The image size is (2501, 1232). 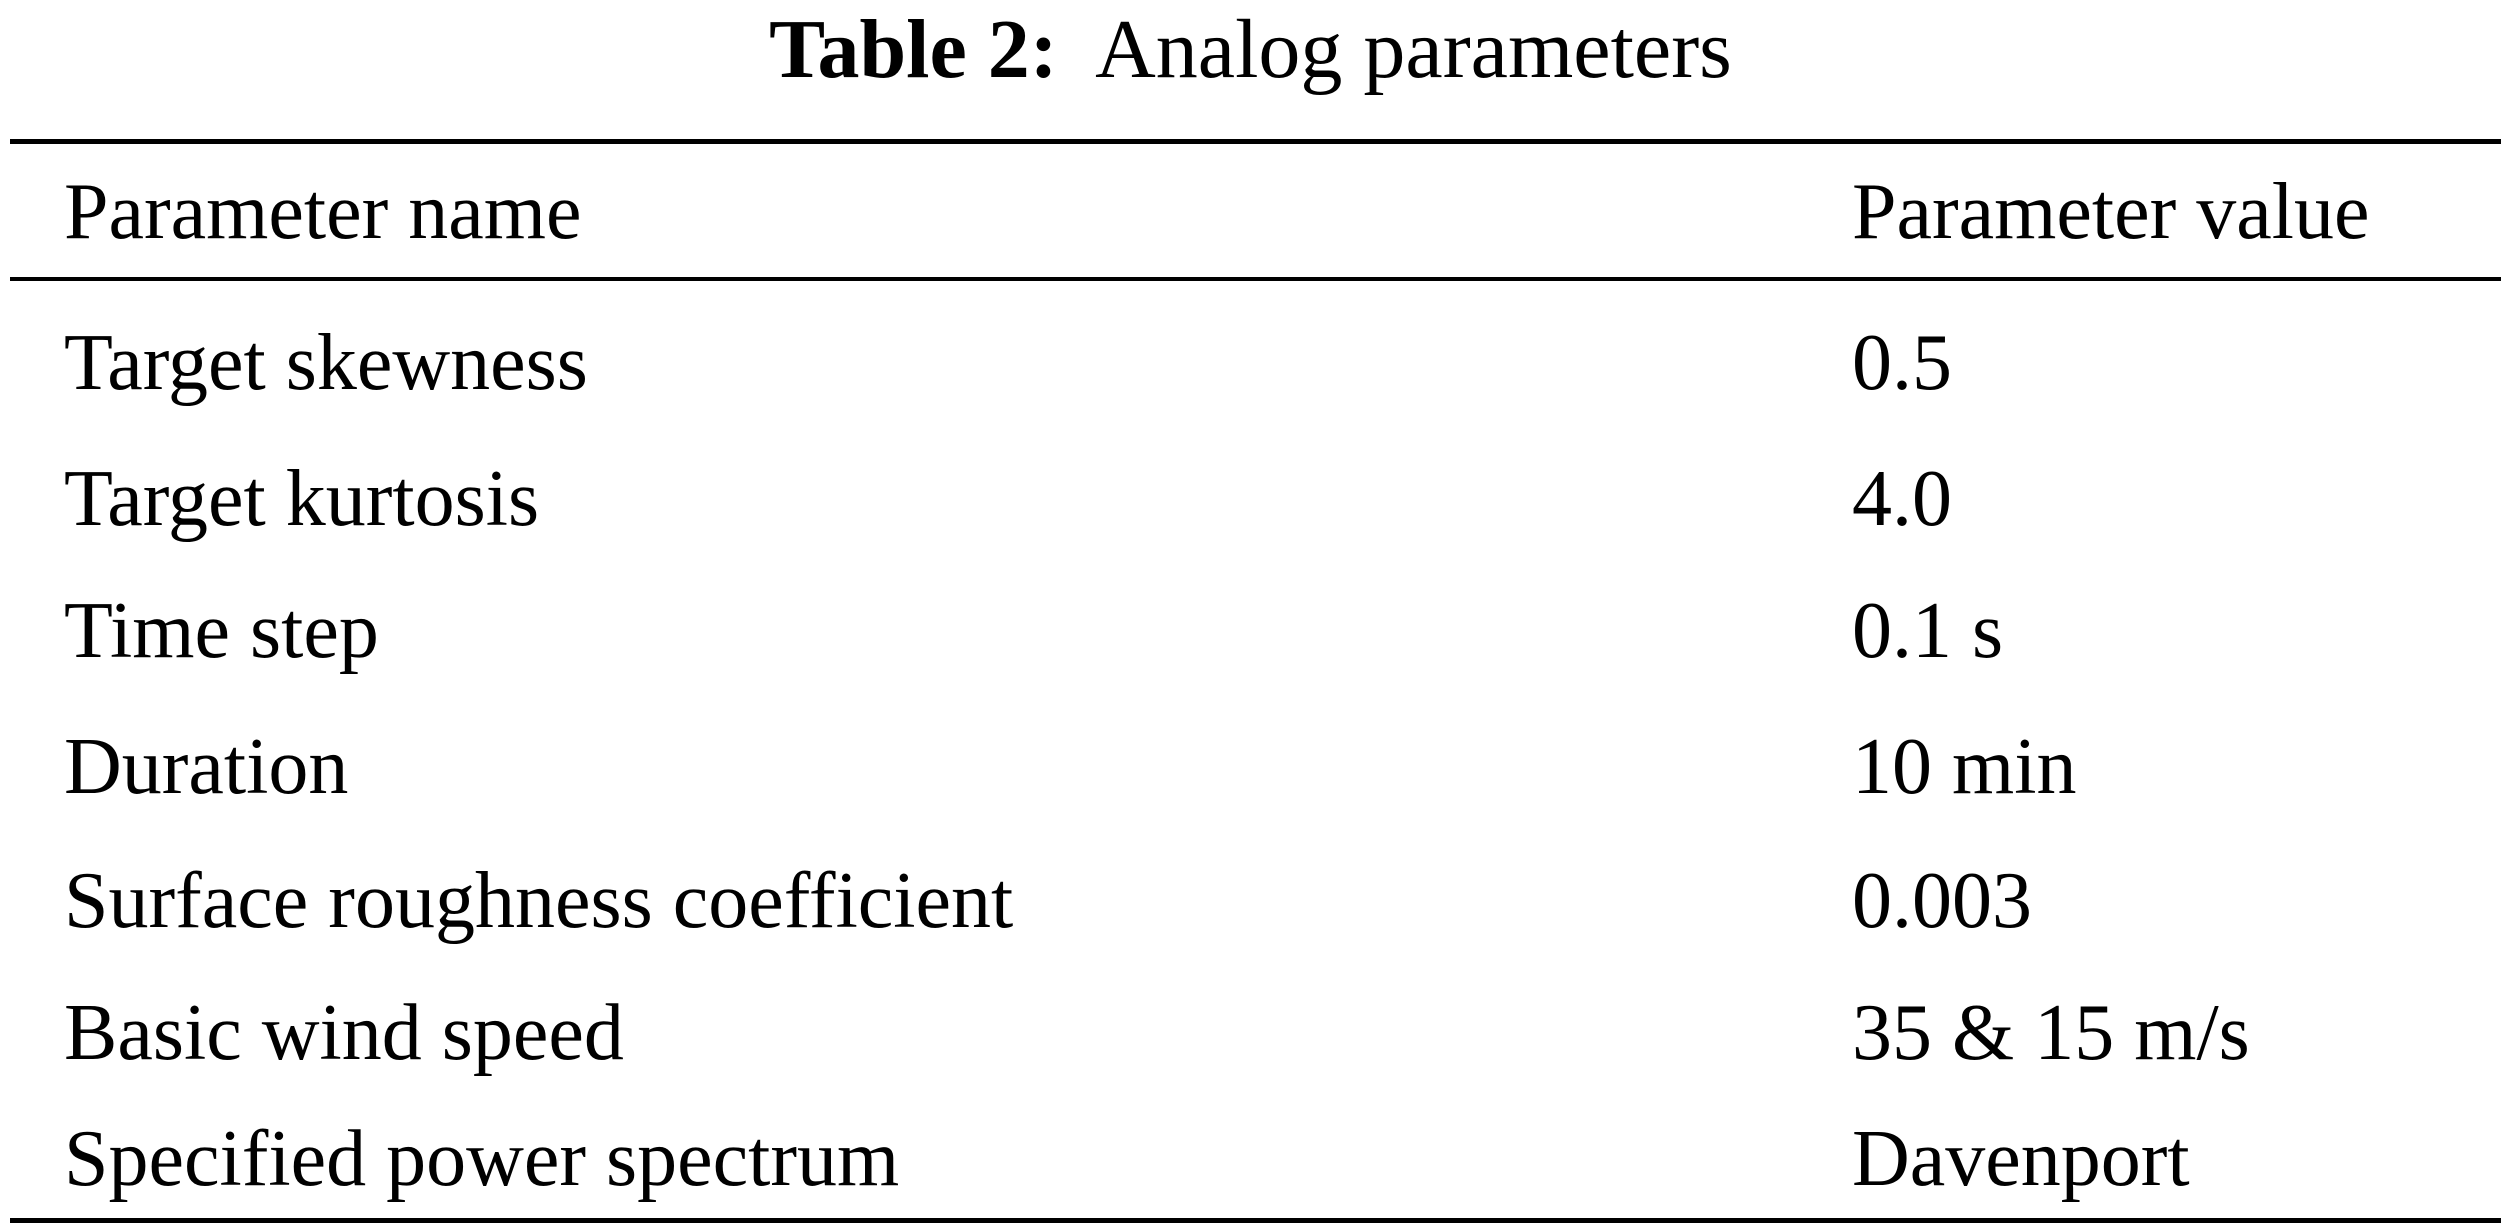 What do you see at coordinates (1255, 1220) in the screenshot?
I see `bottom-rule` at bounding box center [1255, 1220].